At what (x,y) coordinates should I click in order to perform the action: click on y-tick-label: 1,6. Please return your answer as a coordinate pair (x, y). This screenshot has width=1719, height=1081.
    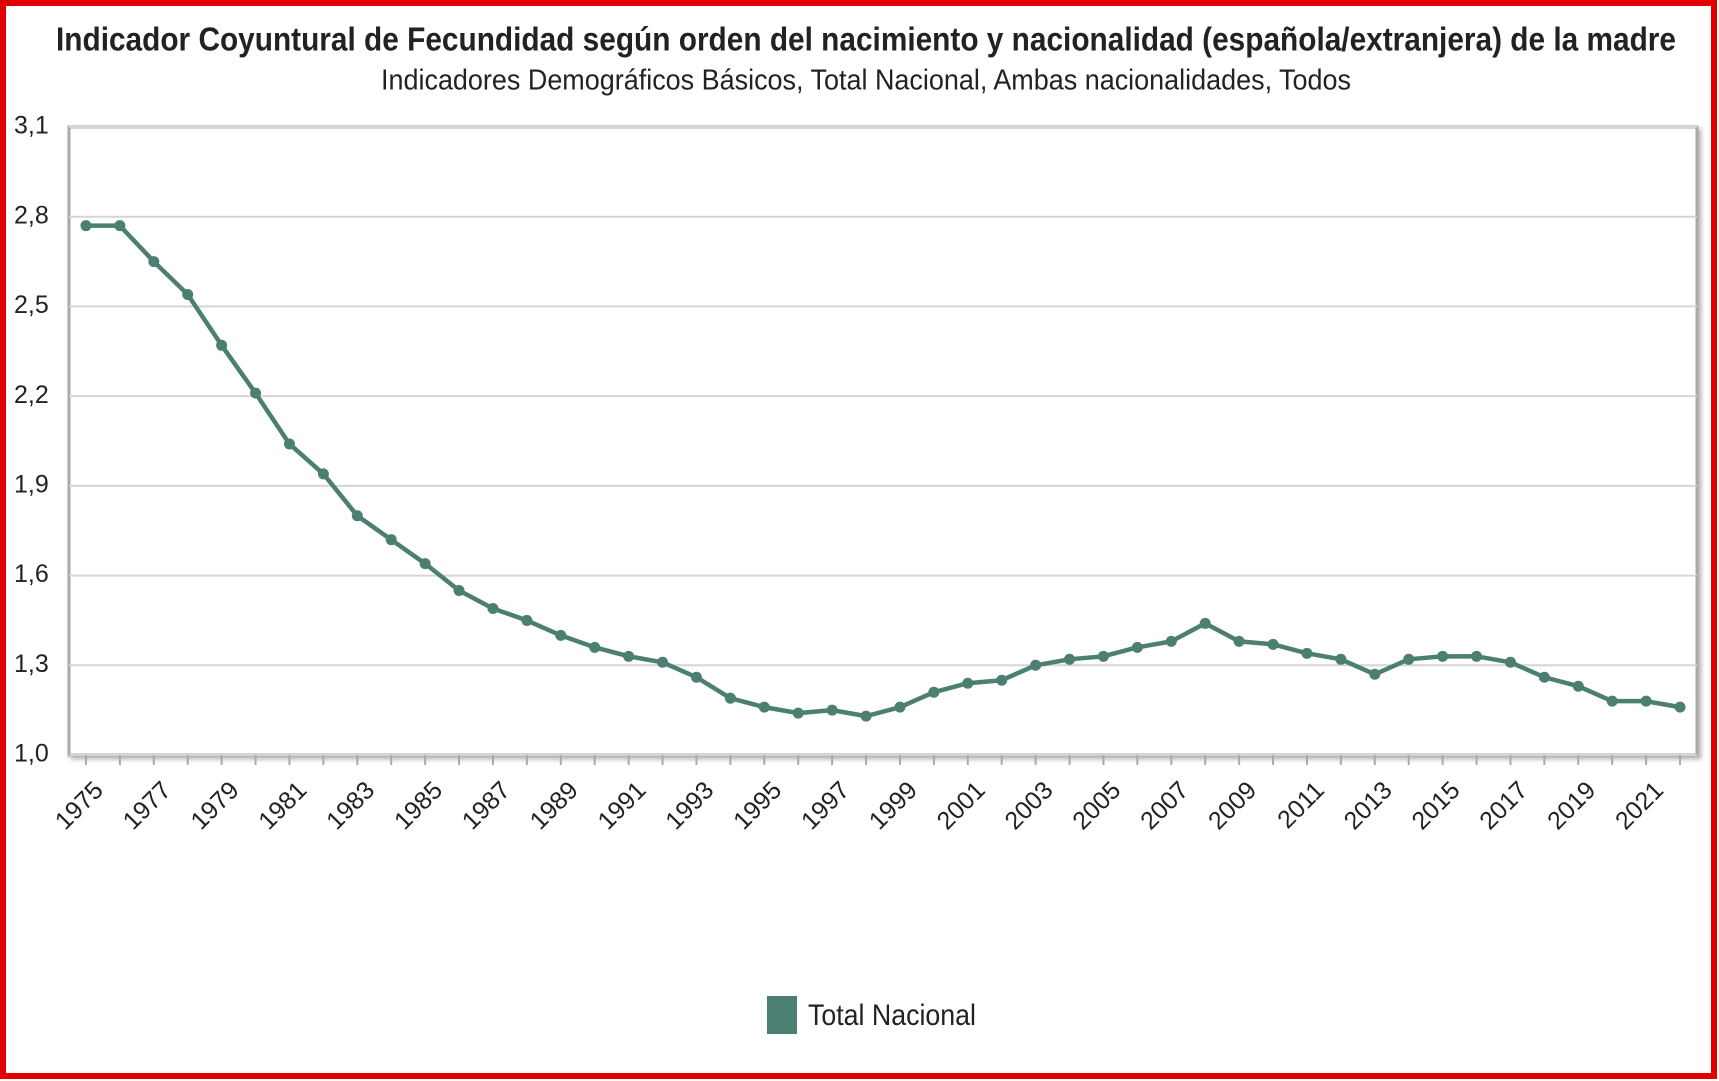
    Looking at the image, I should click on (31, 574).